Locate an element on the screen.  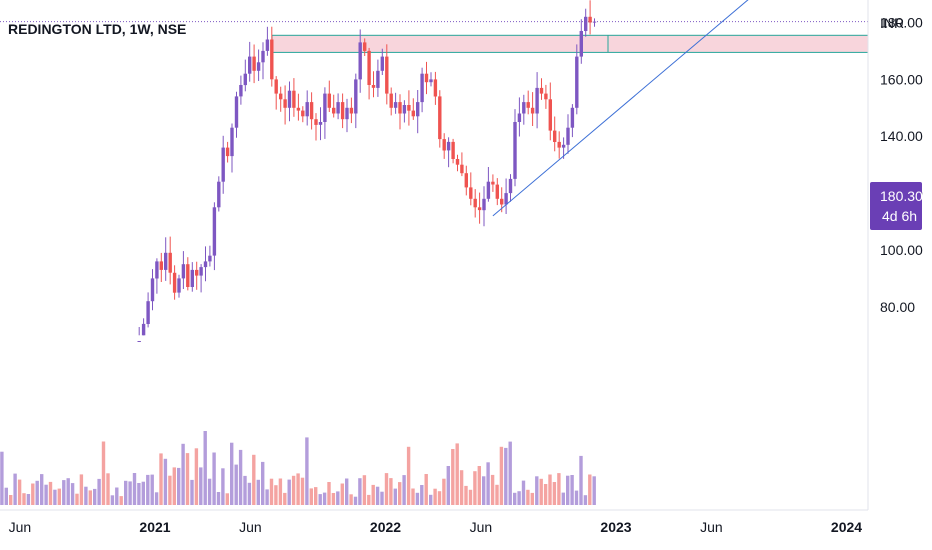
price-tag-countdown: 4d 6h is located at coordinates (899, 216).